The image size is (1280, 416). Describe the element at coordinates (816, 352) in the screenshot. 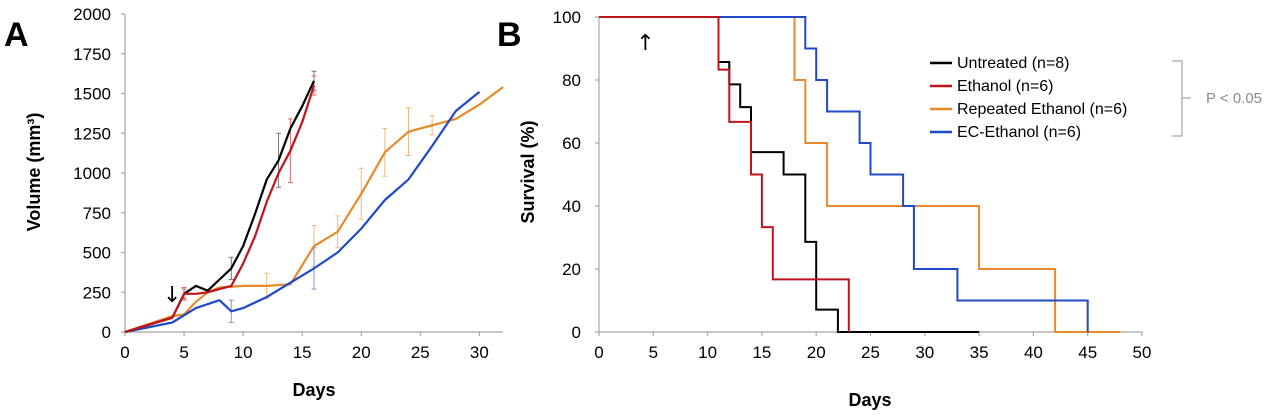

I see `panel-b-x-tick-label: 20` at that location.